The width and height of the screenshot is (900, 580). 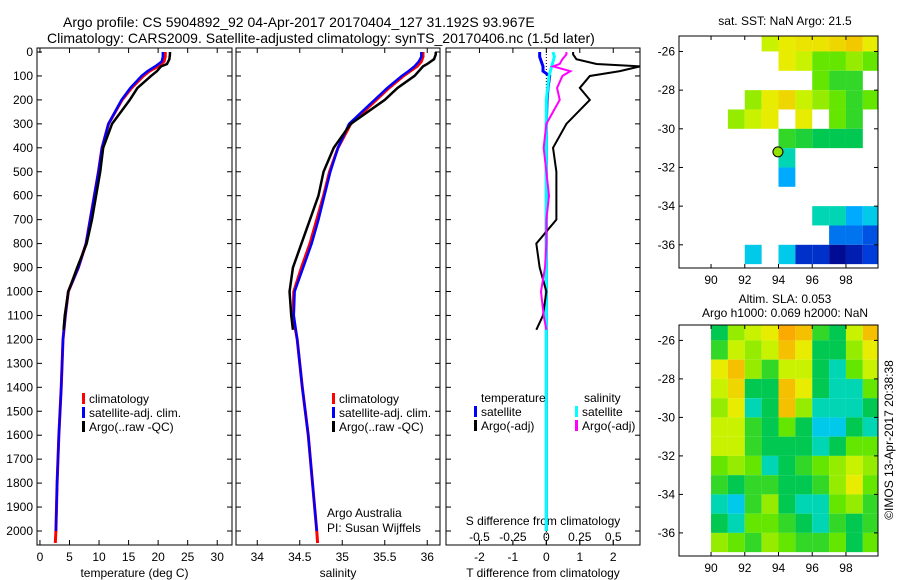 I want to click on x-tick-label: 35, so click(x=343, y=557).